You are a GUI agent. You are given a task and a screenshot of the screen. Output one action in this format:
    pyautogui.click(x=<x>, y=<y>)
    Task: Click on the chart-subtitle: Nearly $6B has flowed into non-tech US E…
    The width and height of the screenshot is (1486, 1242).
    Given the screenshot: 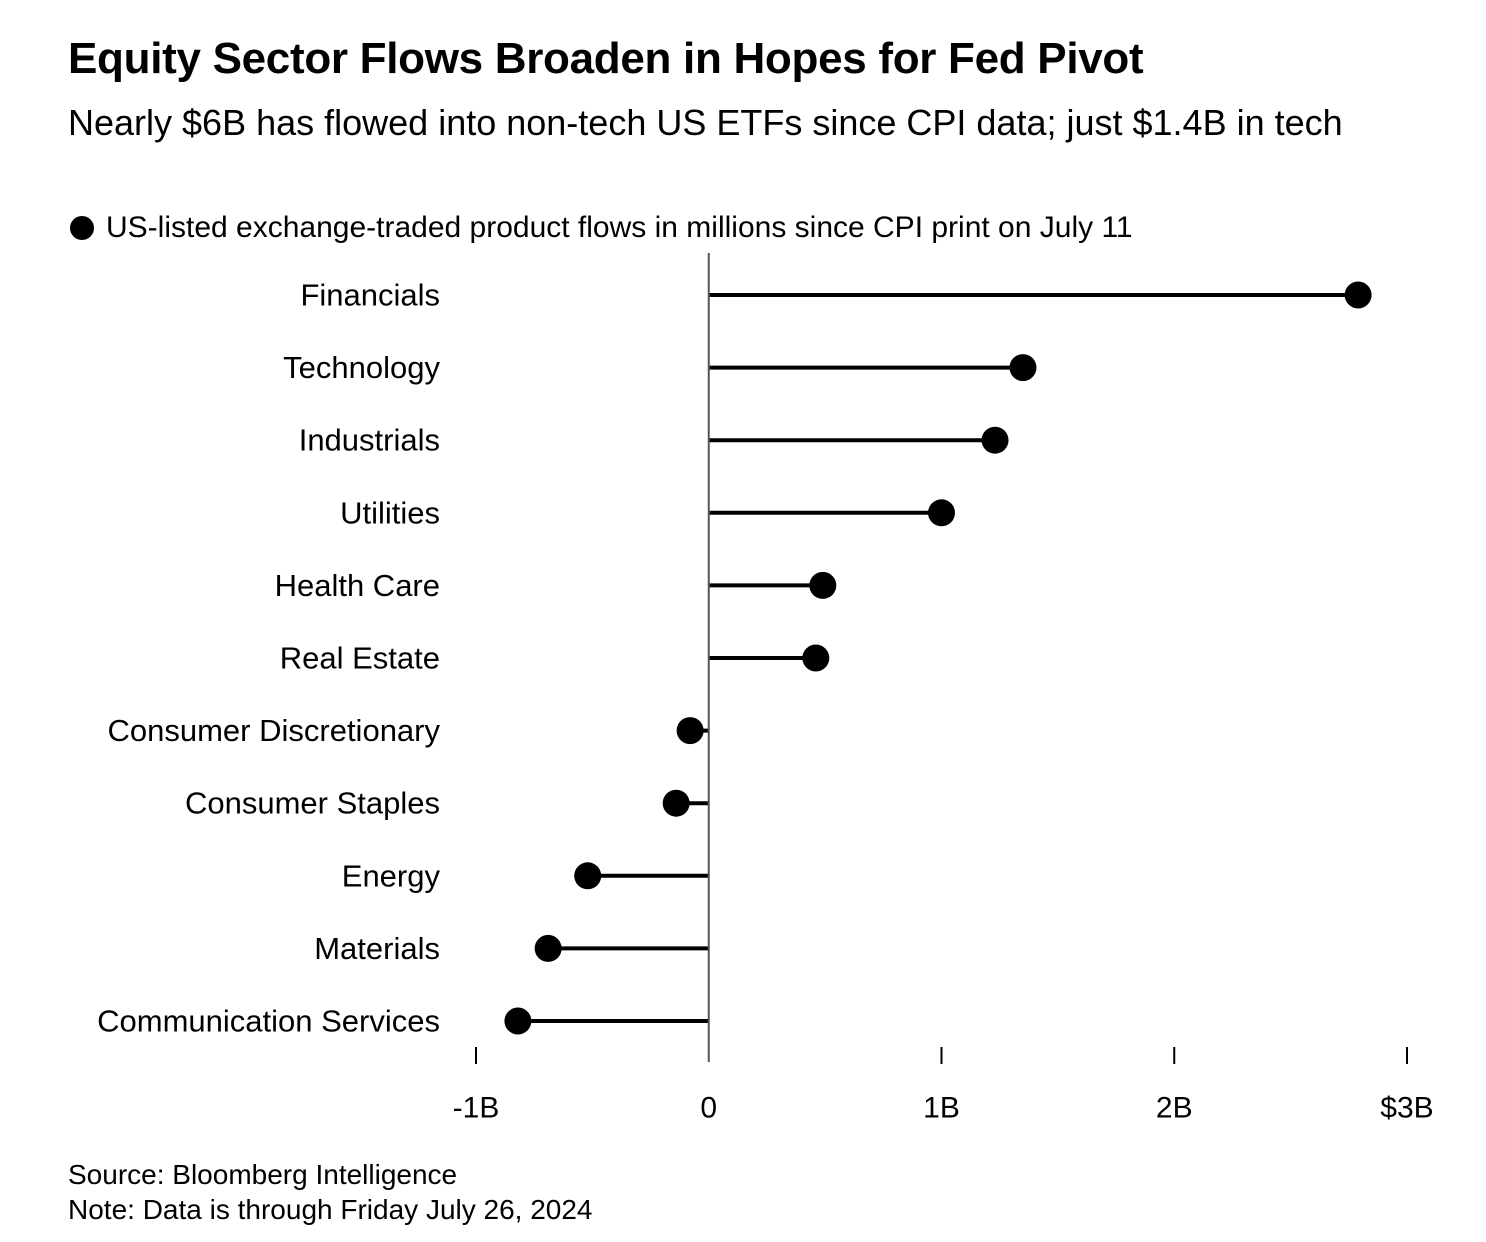 What is the action you would take?
    pyautogui.click(x=705, y=122)
    